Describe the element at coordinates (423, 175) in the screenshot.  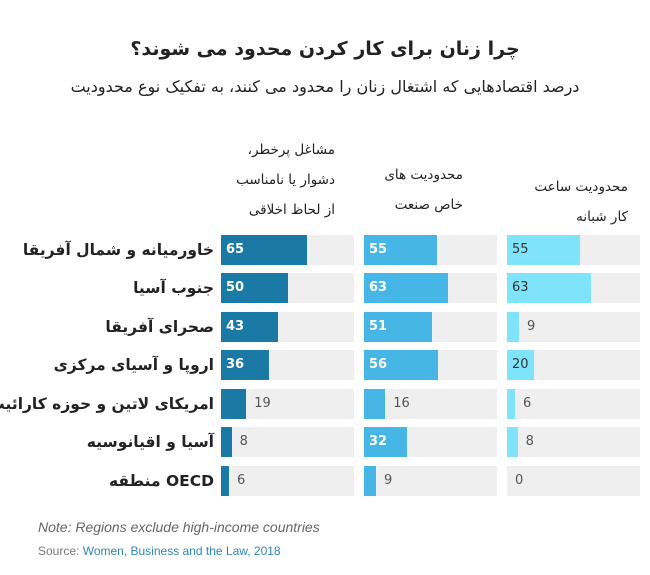
I see `column-header-line: محدودیت های` at that location.